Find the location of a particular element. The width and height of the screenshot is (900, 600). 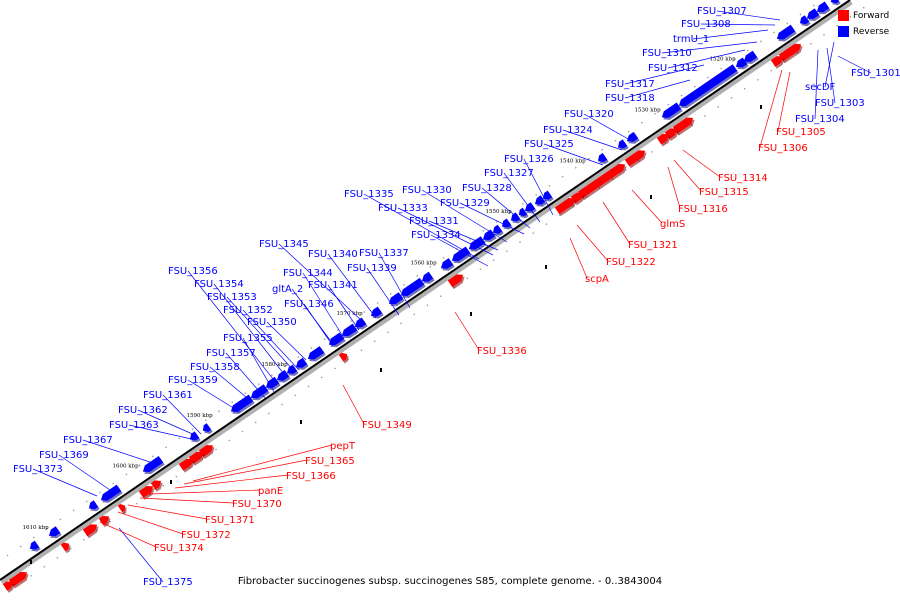

forward-gene-label: scpA is located at coordinates (597, 279).